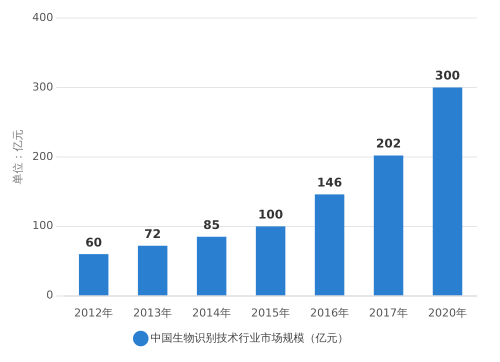 This screenshot has height=362, width=500. Describe the element at coordinates (43, 156) in the screenshot. I see `y-tick-label: 200` at that location.